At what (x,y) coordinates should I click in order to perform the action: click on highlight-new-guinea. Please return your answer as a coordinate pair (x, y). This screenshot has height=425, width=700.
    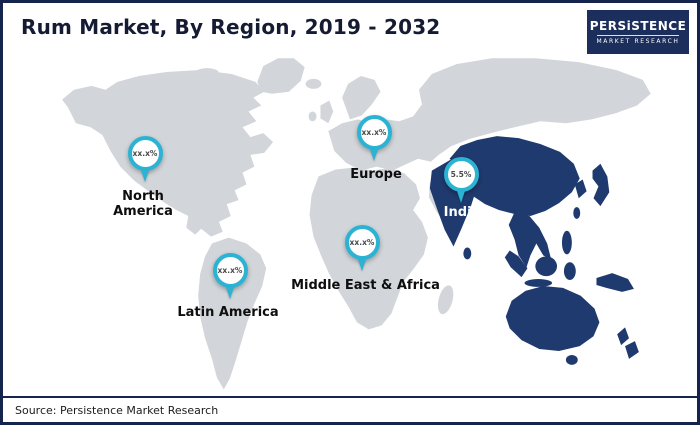
    Looking at the image, I should click on (615, 282).